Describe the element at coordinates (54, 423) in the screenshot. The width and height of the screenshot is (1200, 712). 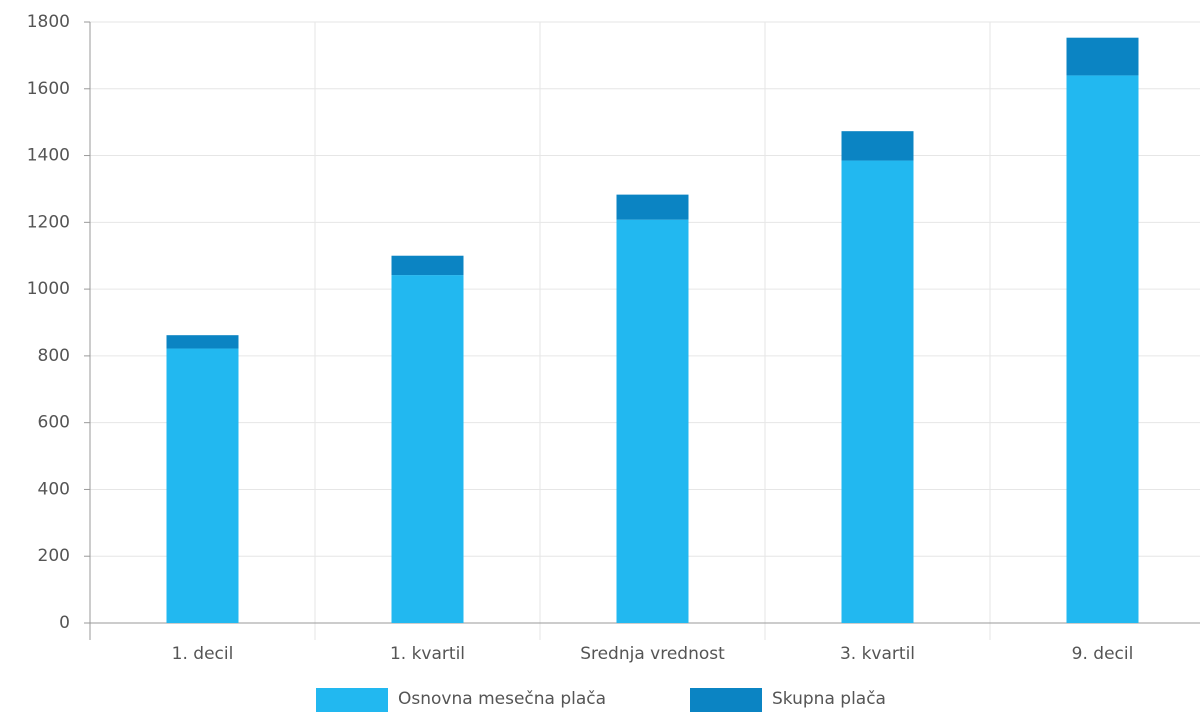
I see `y-tick-label: 600` at that location.